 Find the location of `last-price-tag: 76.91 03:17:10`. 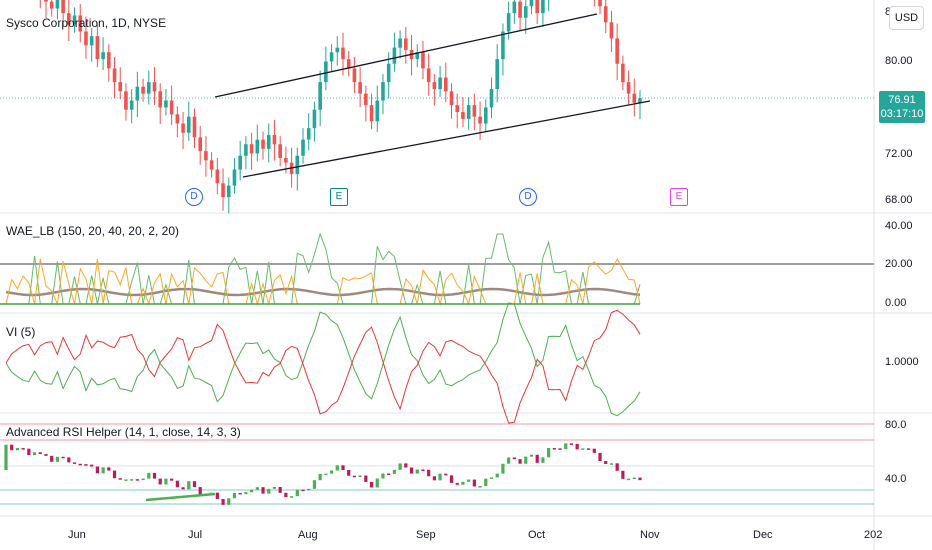

last-price-tag: 76.91 03:17:10 is located at coordinates (902, 107).